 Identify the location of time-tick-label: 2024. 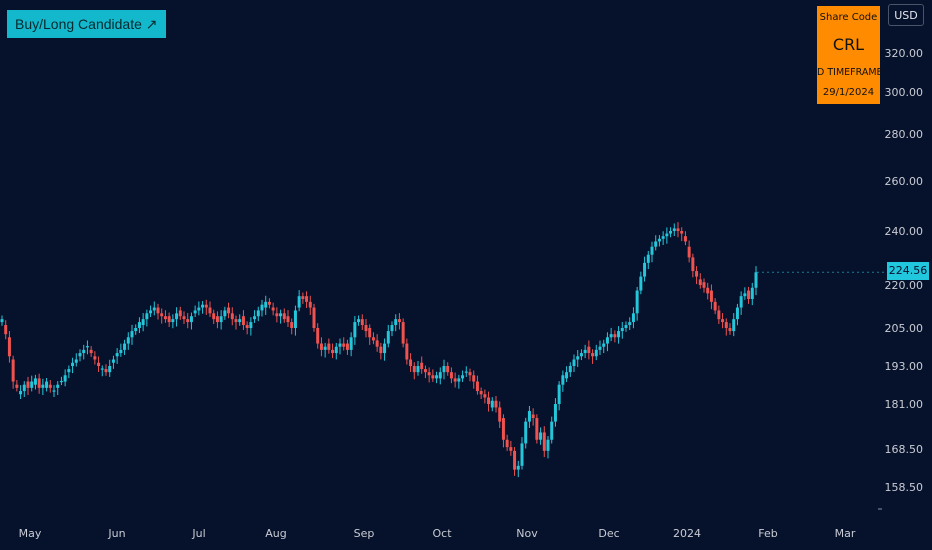
(687, 533).